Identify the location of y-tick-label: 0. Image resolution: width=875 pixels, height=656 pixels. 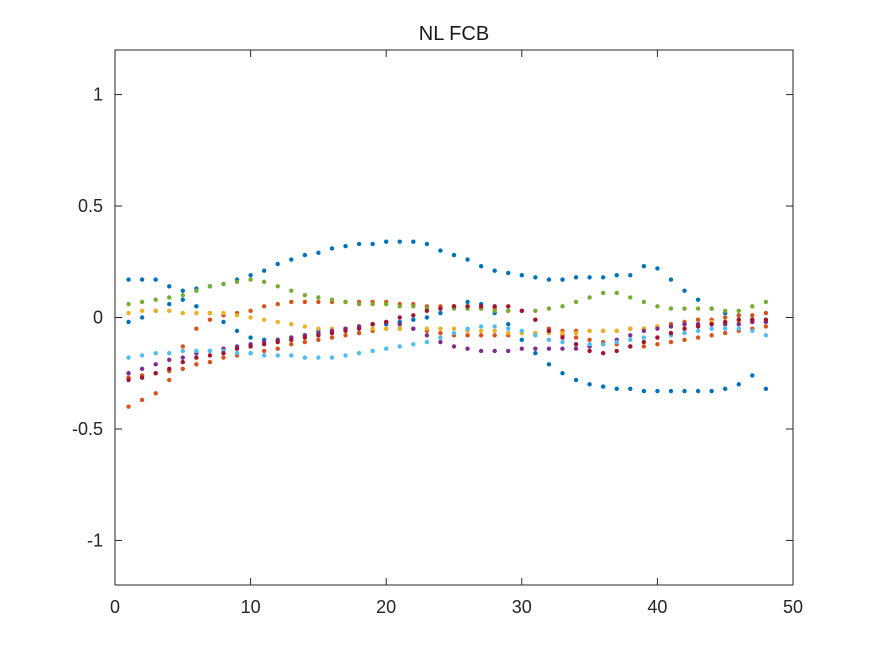
(98, 318).